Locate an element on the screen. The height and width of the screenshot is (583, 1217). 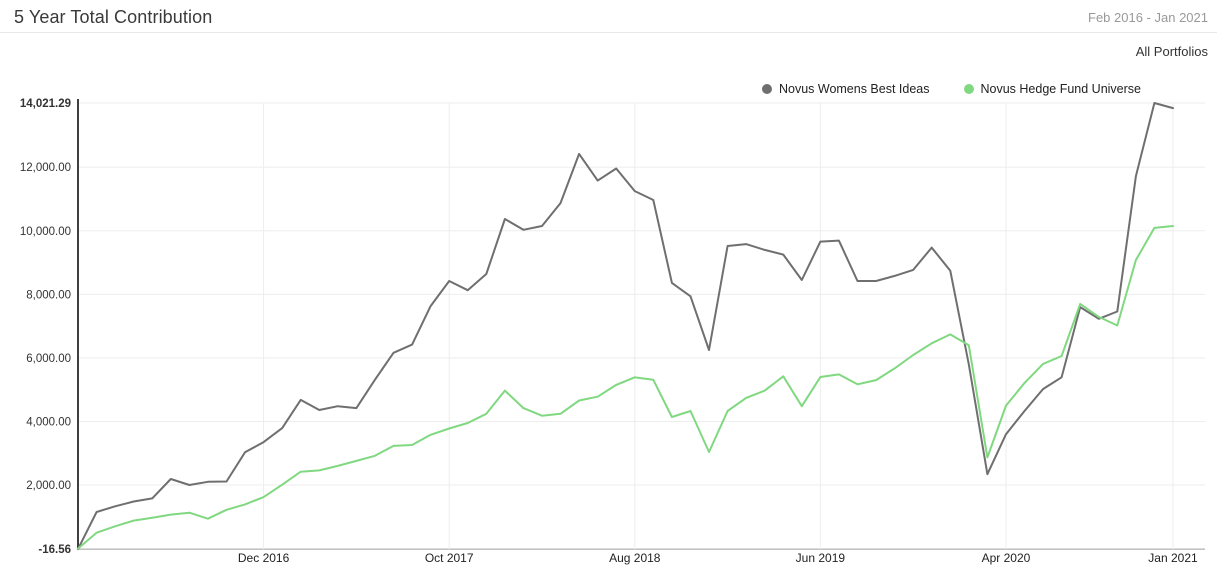
x-axis-tick-label: Apr 2020 is located at coordinates (1006, 558).